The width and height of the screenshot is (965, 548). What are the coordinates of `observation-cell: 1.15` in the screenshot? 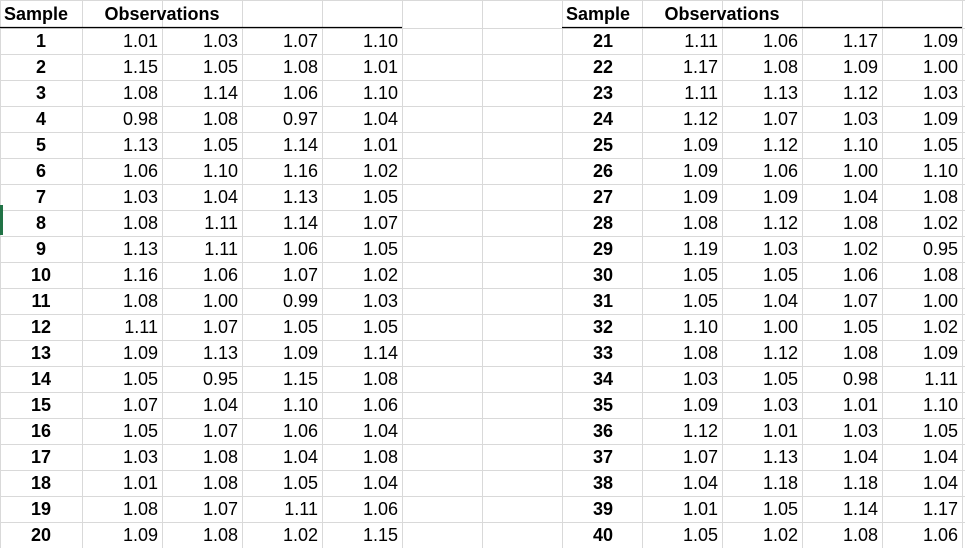 It's located at (140, 67).